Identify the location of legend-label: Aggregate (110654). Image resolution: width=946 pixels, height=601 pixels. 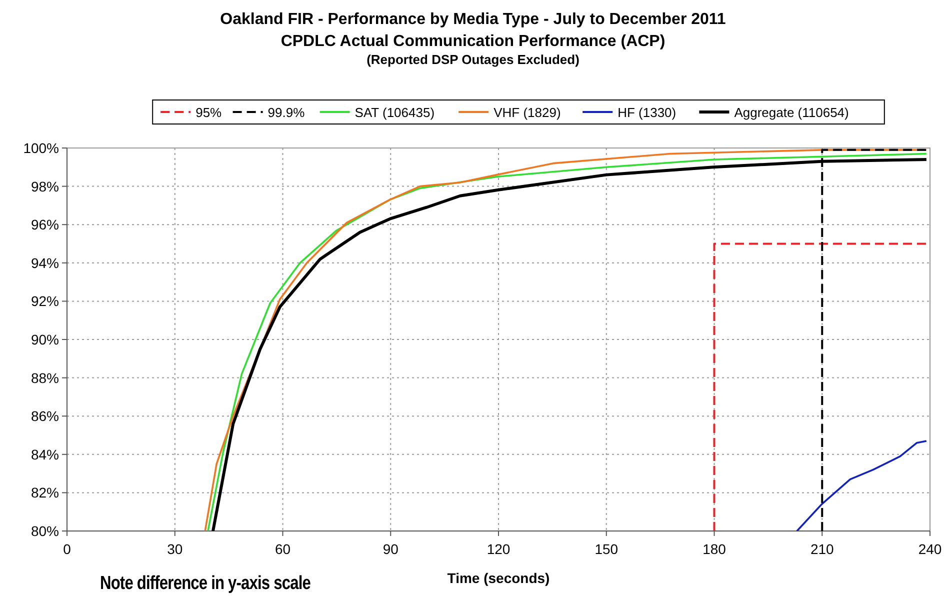
(791, 112).